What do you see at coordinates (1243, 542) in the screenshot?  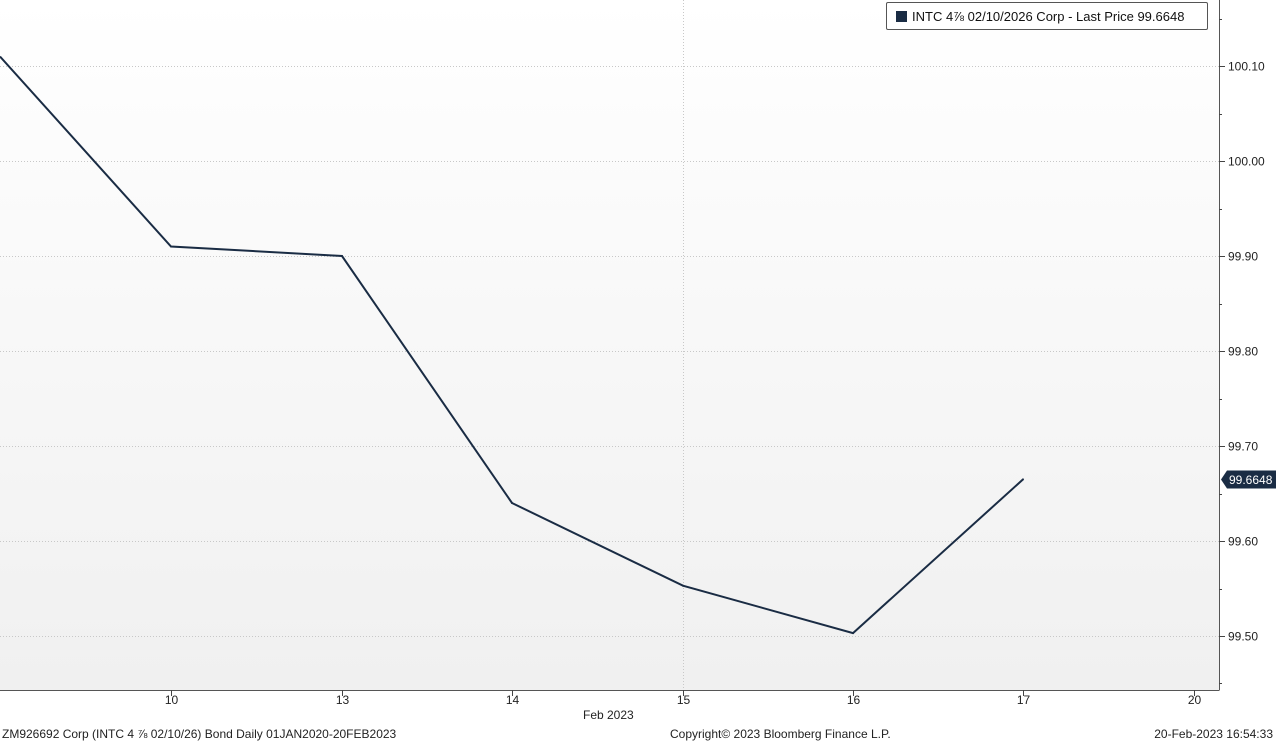 I see `y-tick-label: 99.60` at bounding box center [1243, 542].